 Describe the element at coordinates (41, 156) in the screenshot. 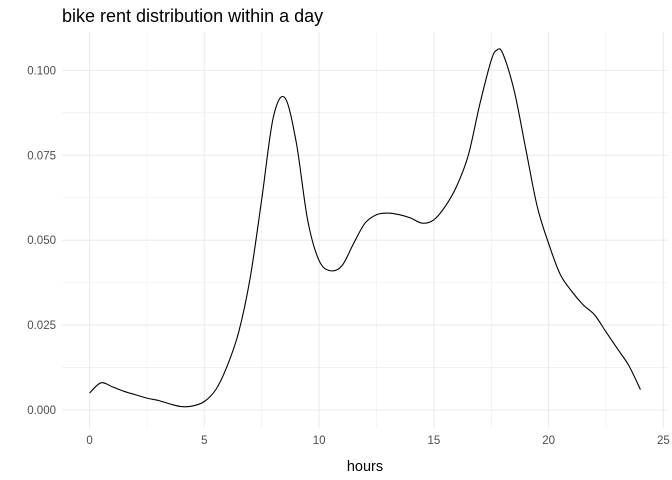

I see `y-tick-label: 0.075` at that location.